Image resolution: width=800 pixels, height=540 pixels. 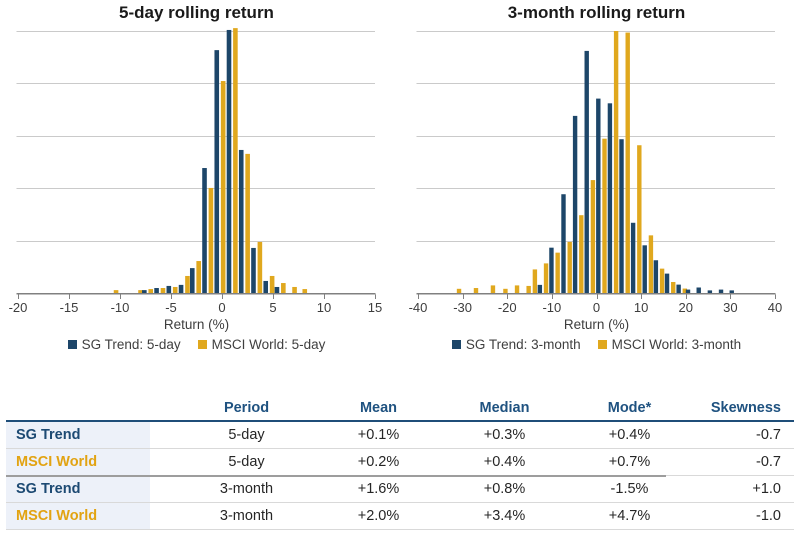 What do you see at coordinates (596, 12) in the screenshot?
I see `chart-title-3month: 3-month rolling return` at bounding box center [596, 12].